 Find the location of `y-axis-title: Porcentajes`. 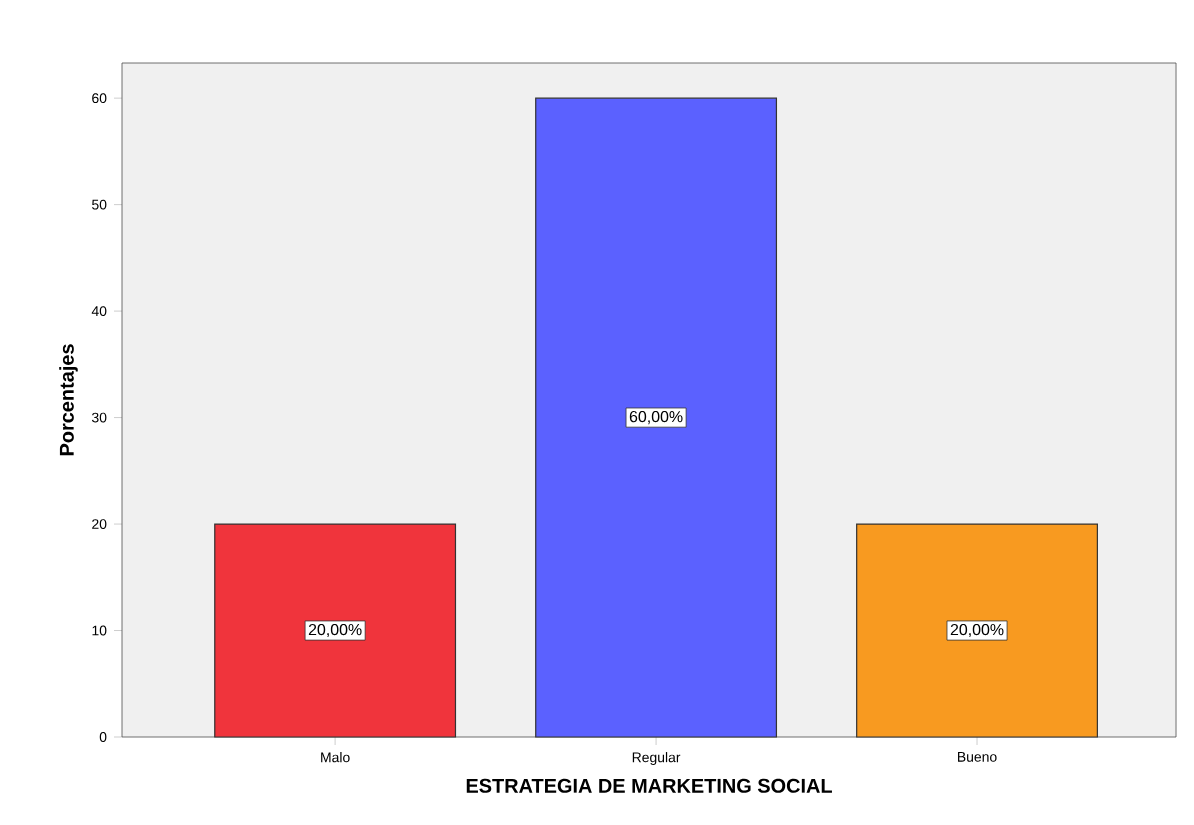

y-axis-title: Porcentajes is located at coordinates (68, 400).